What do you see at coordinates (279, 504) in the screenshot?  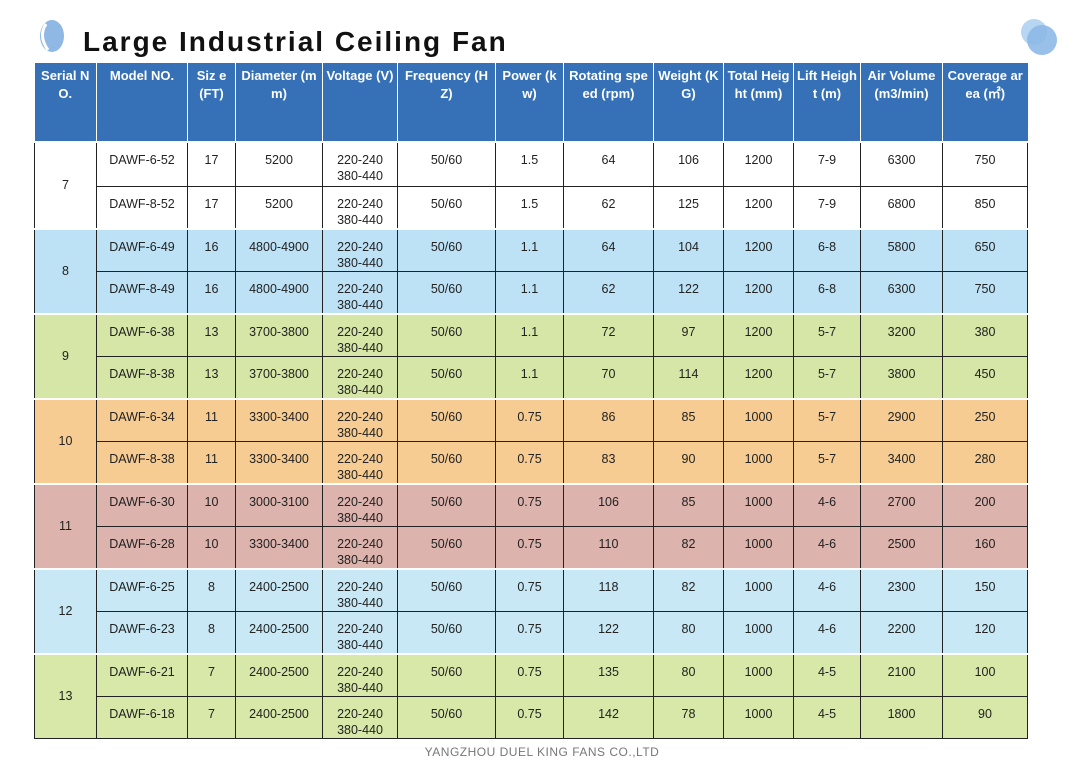 I see `diameter-cell: 3000-3100` at bounding box center [279, 504].